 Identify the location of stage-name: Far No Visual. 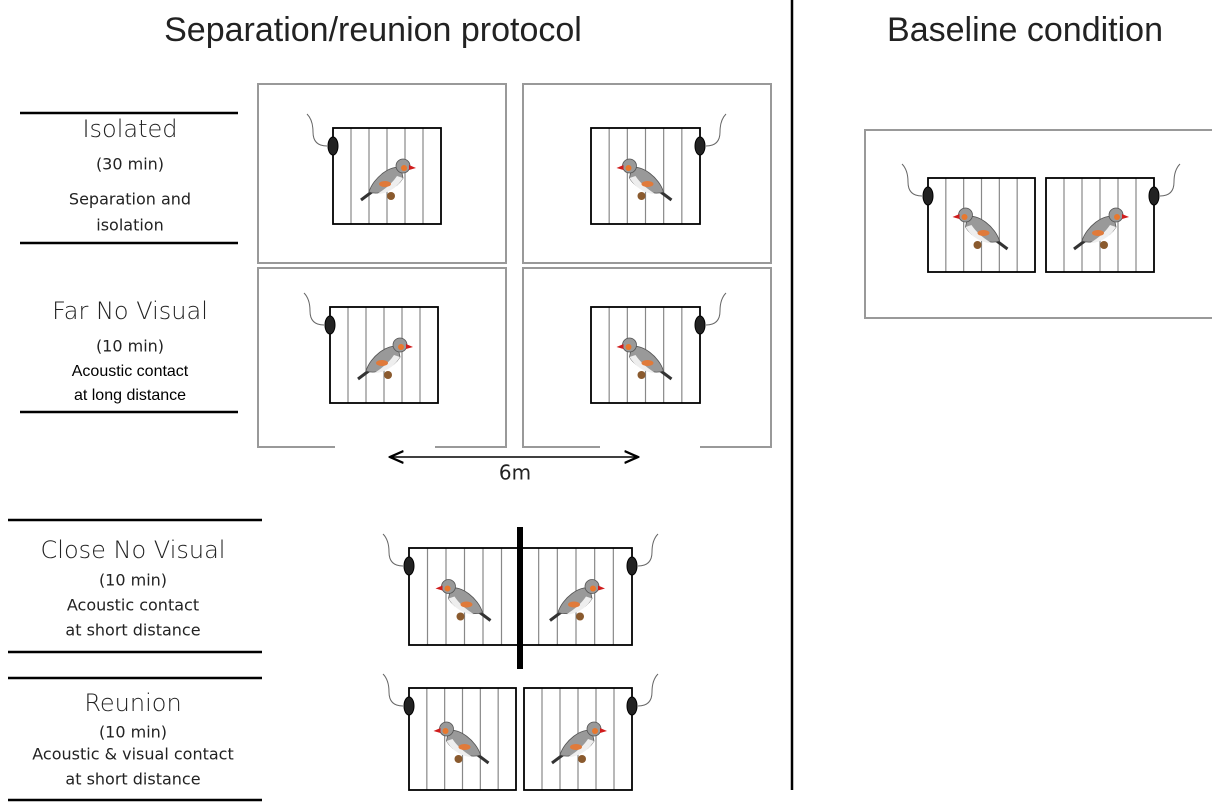
(130, 311).